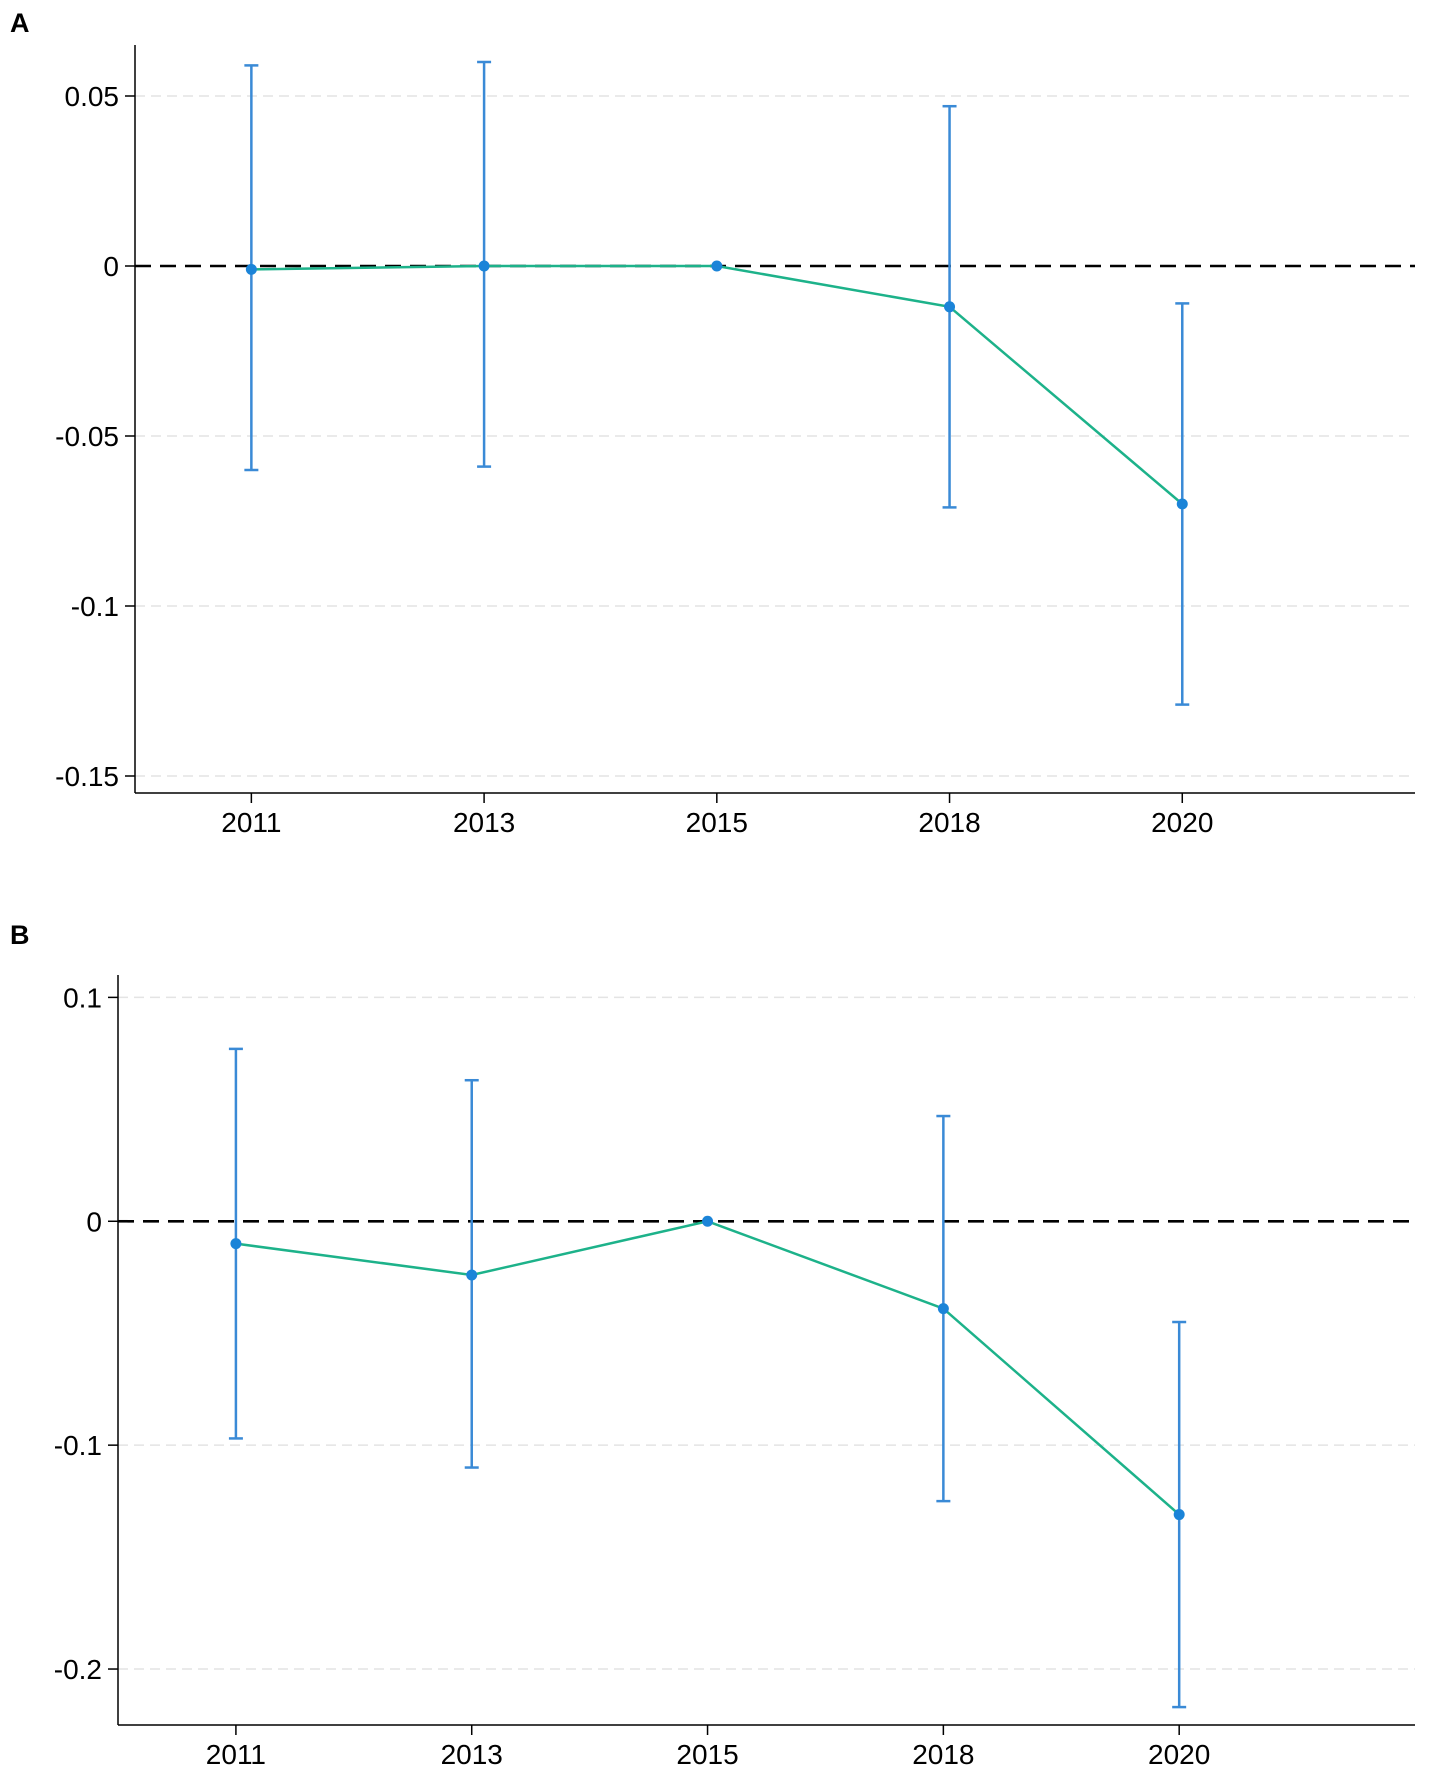 This screenshot has width=1430, height=1771. Describe the element at coordinates (949, 822) in the screenshot. I see `panel-a-x-tick-label: 2018` at that location.